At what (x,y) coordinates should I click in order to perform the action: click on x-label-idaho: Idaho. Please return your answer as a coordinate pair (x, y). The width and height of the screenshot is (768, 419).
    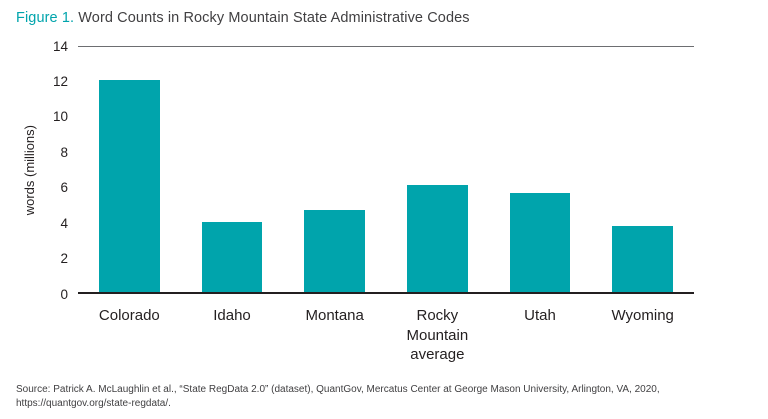
    Looking at the image, I should click on (232, 315).